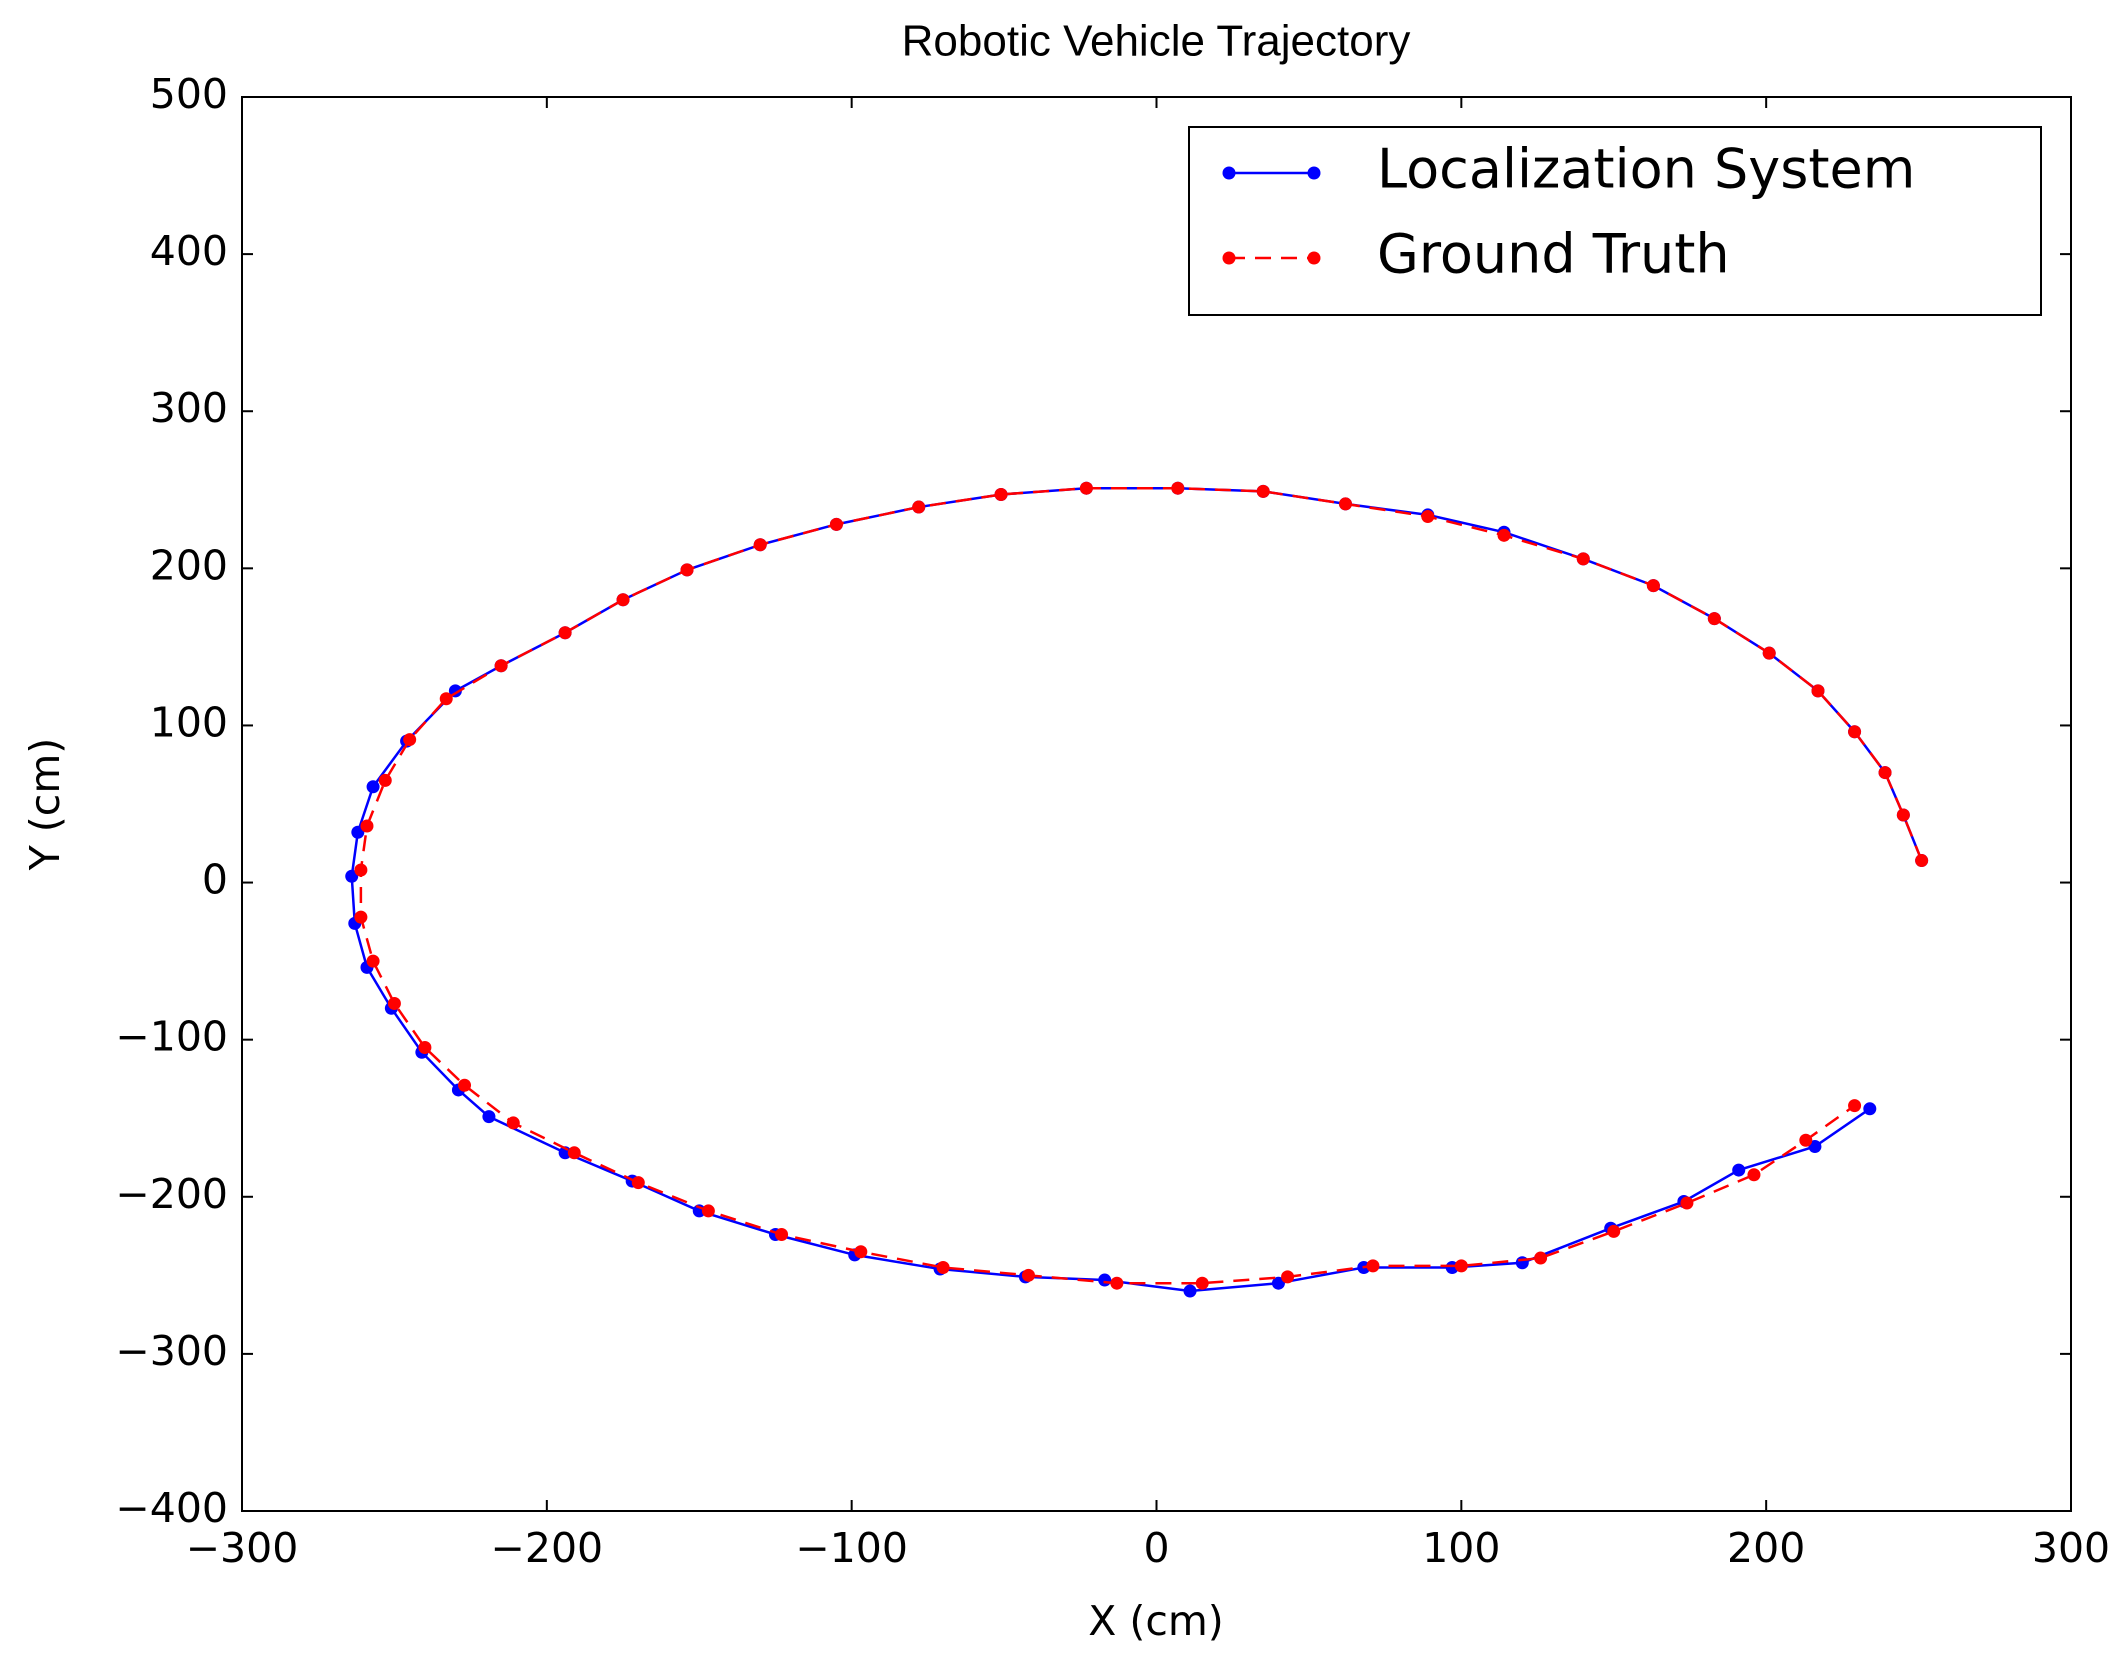  Describe the element at coordinates (242, 1548) in the screenshot. I see `x-tick-label: −300` at that location.